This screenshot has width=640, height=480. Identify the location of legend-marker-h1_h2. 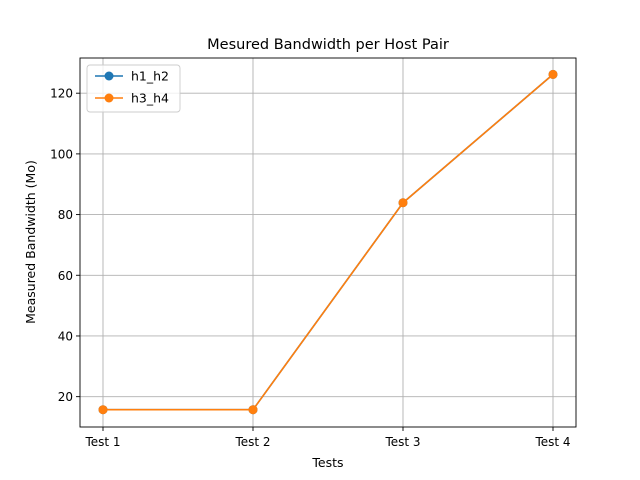
(109, 76).